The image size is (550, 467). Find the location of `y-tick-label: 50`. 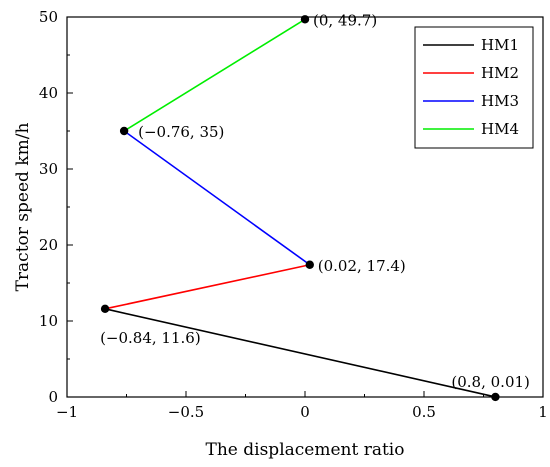

y-tick-label: 50 is located at coordinates (48, 17).